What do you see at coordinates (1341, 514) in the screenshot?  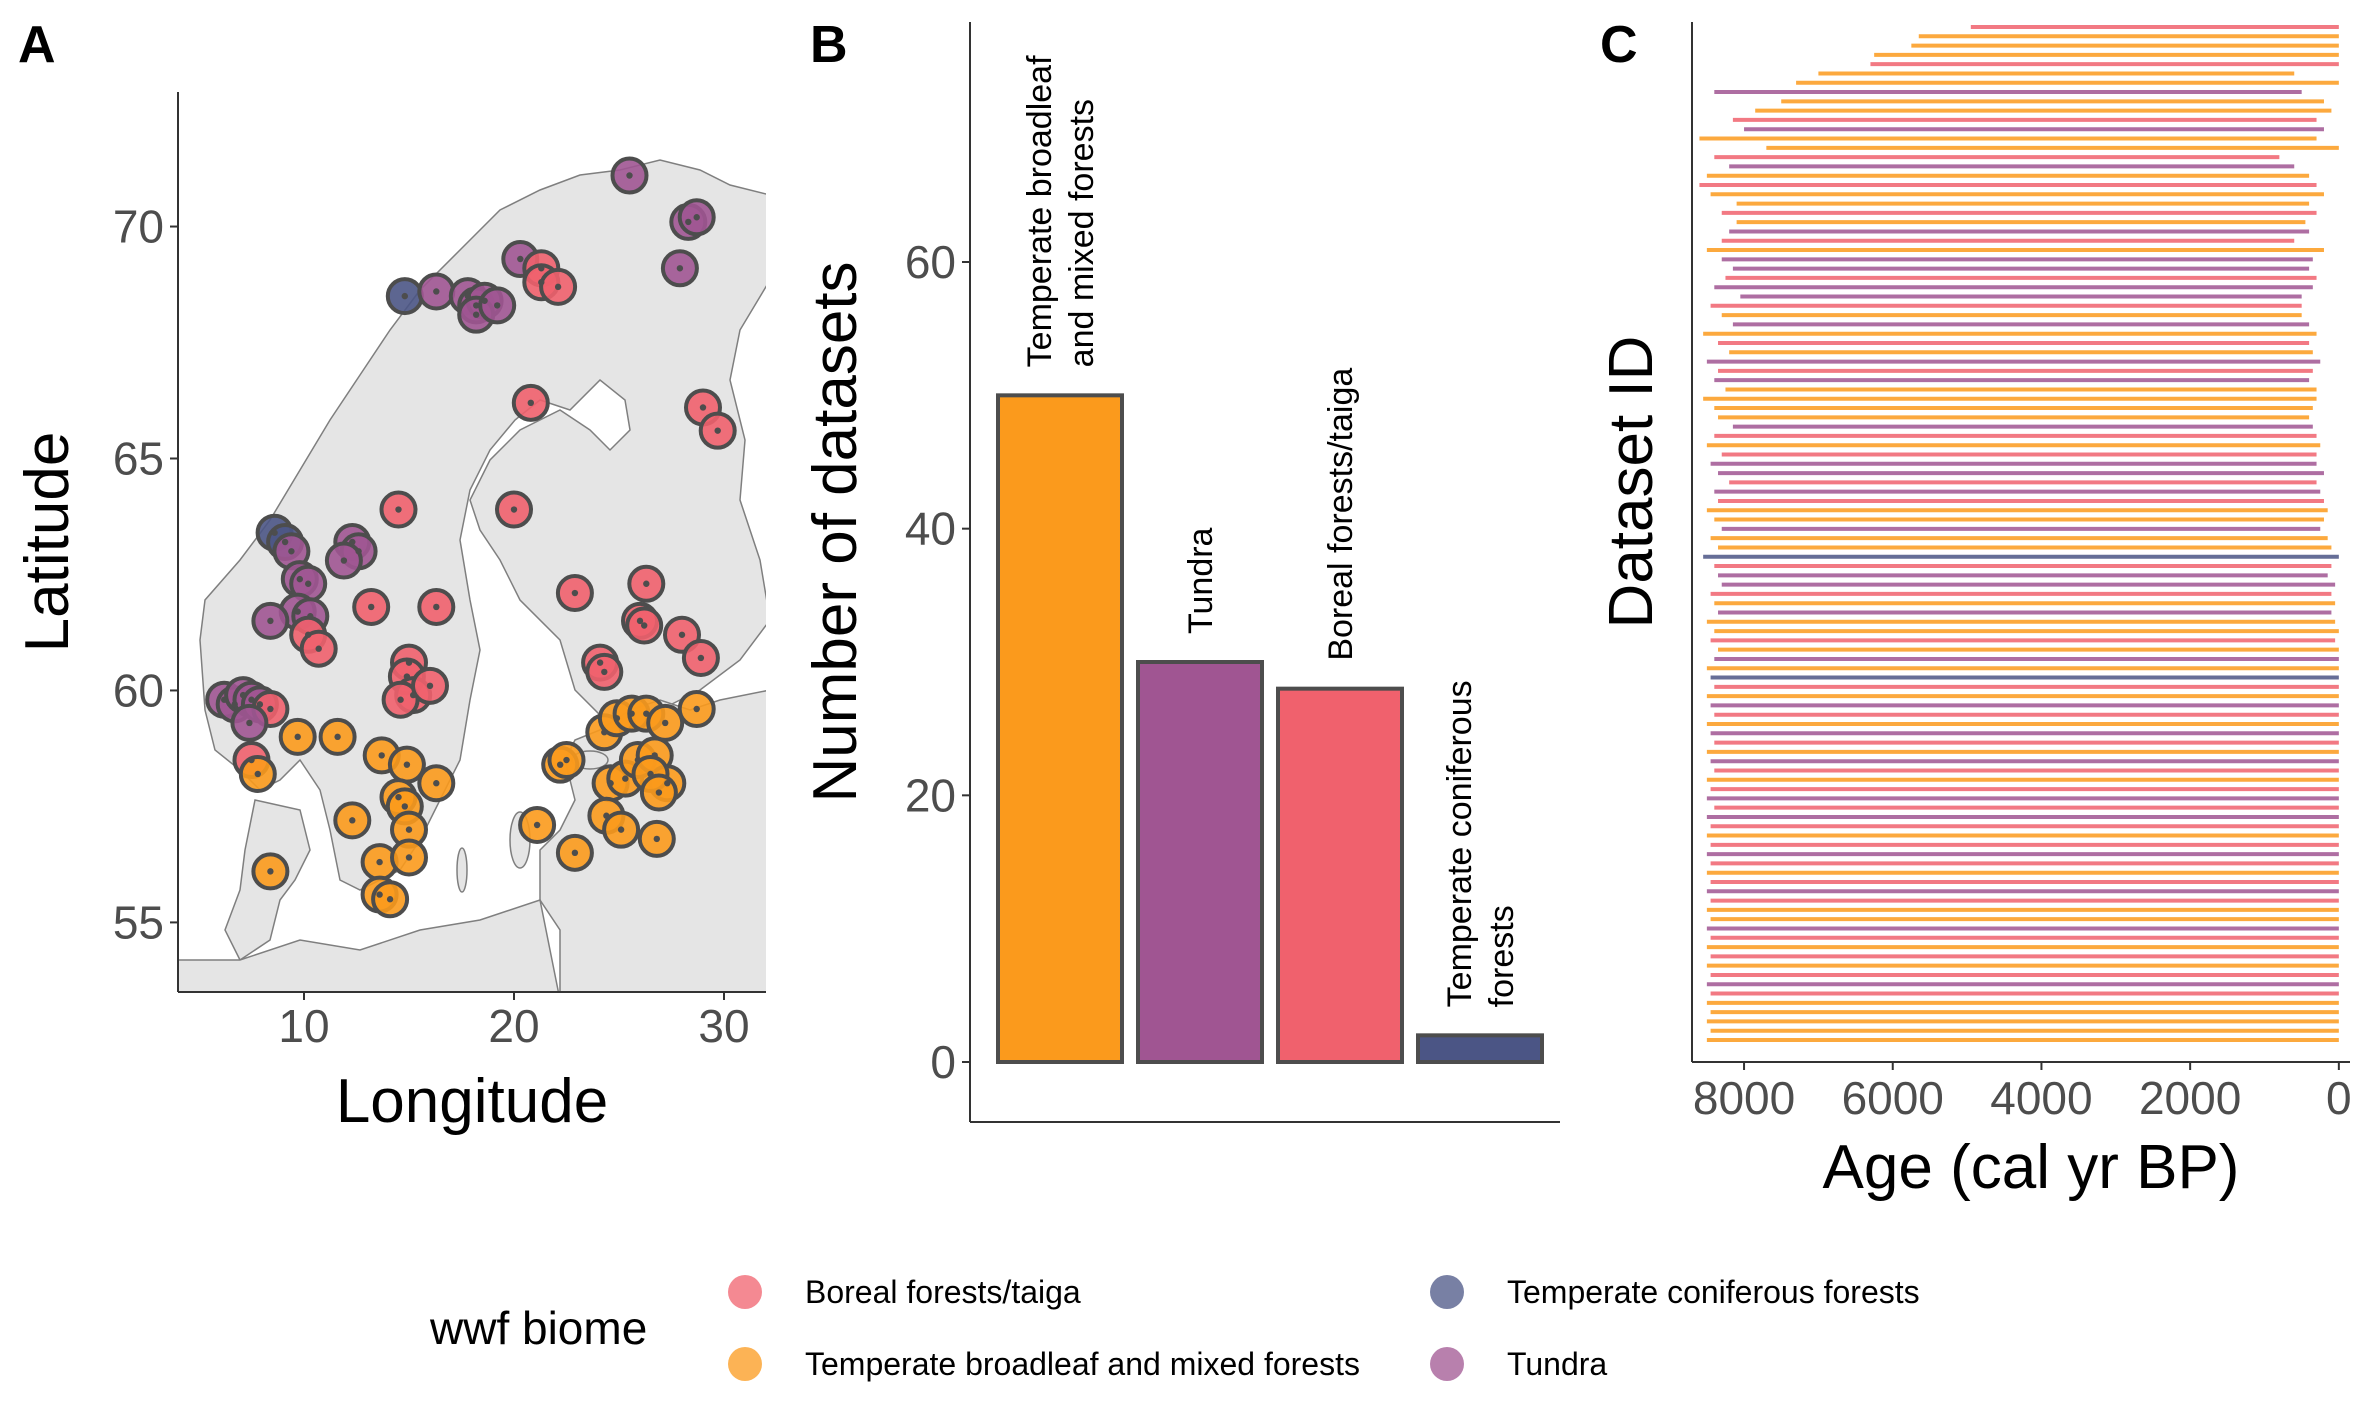 I see `bar-label: Boreal forests/taiga` at bounding box center [1341, 514].